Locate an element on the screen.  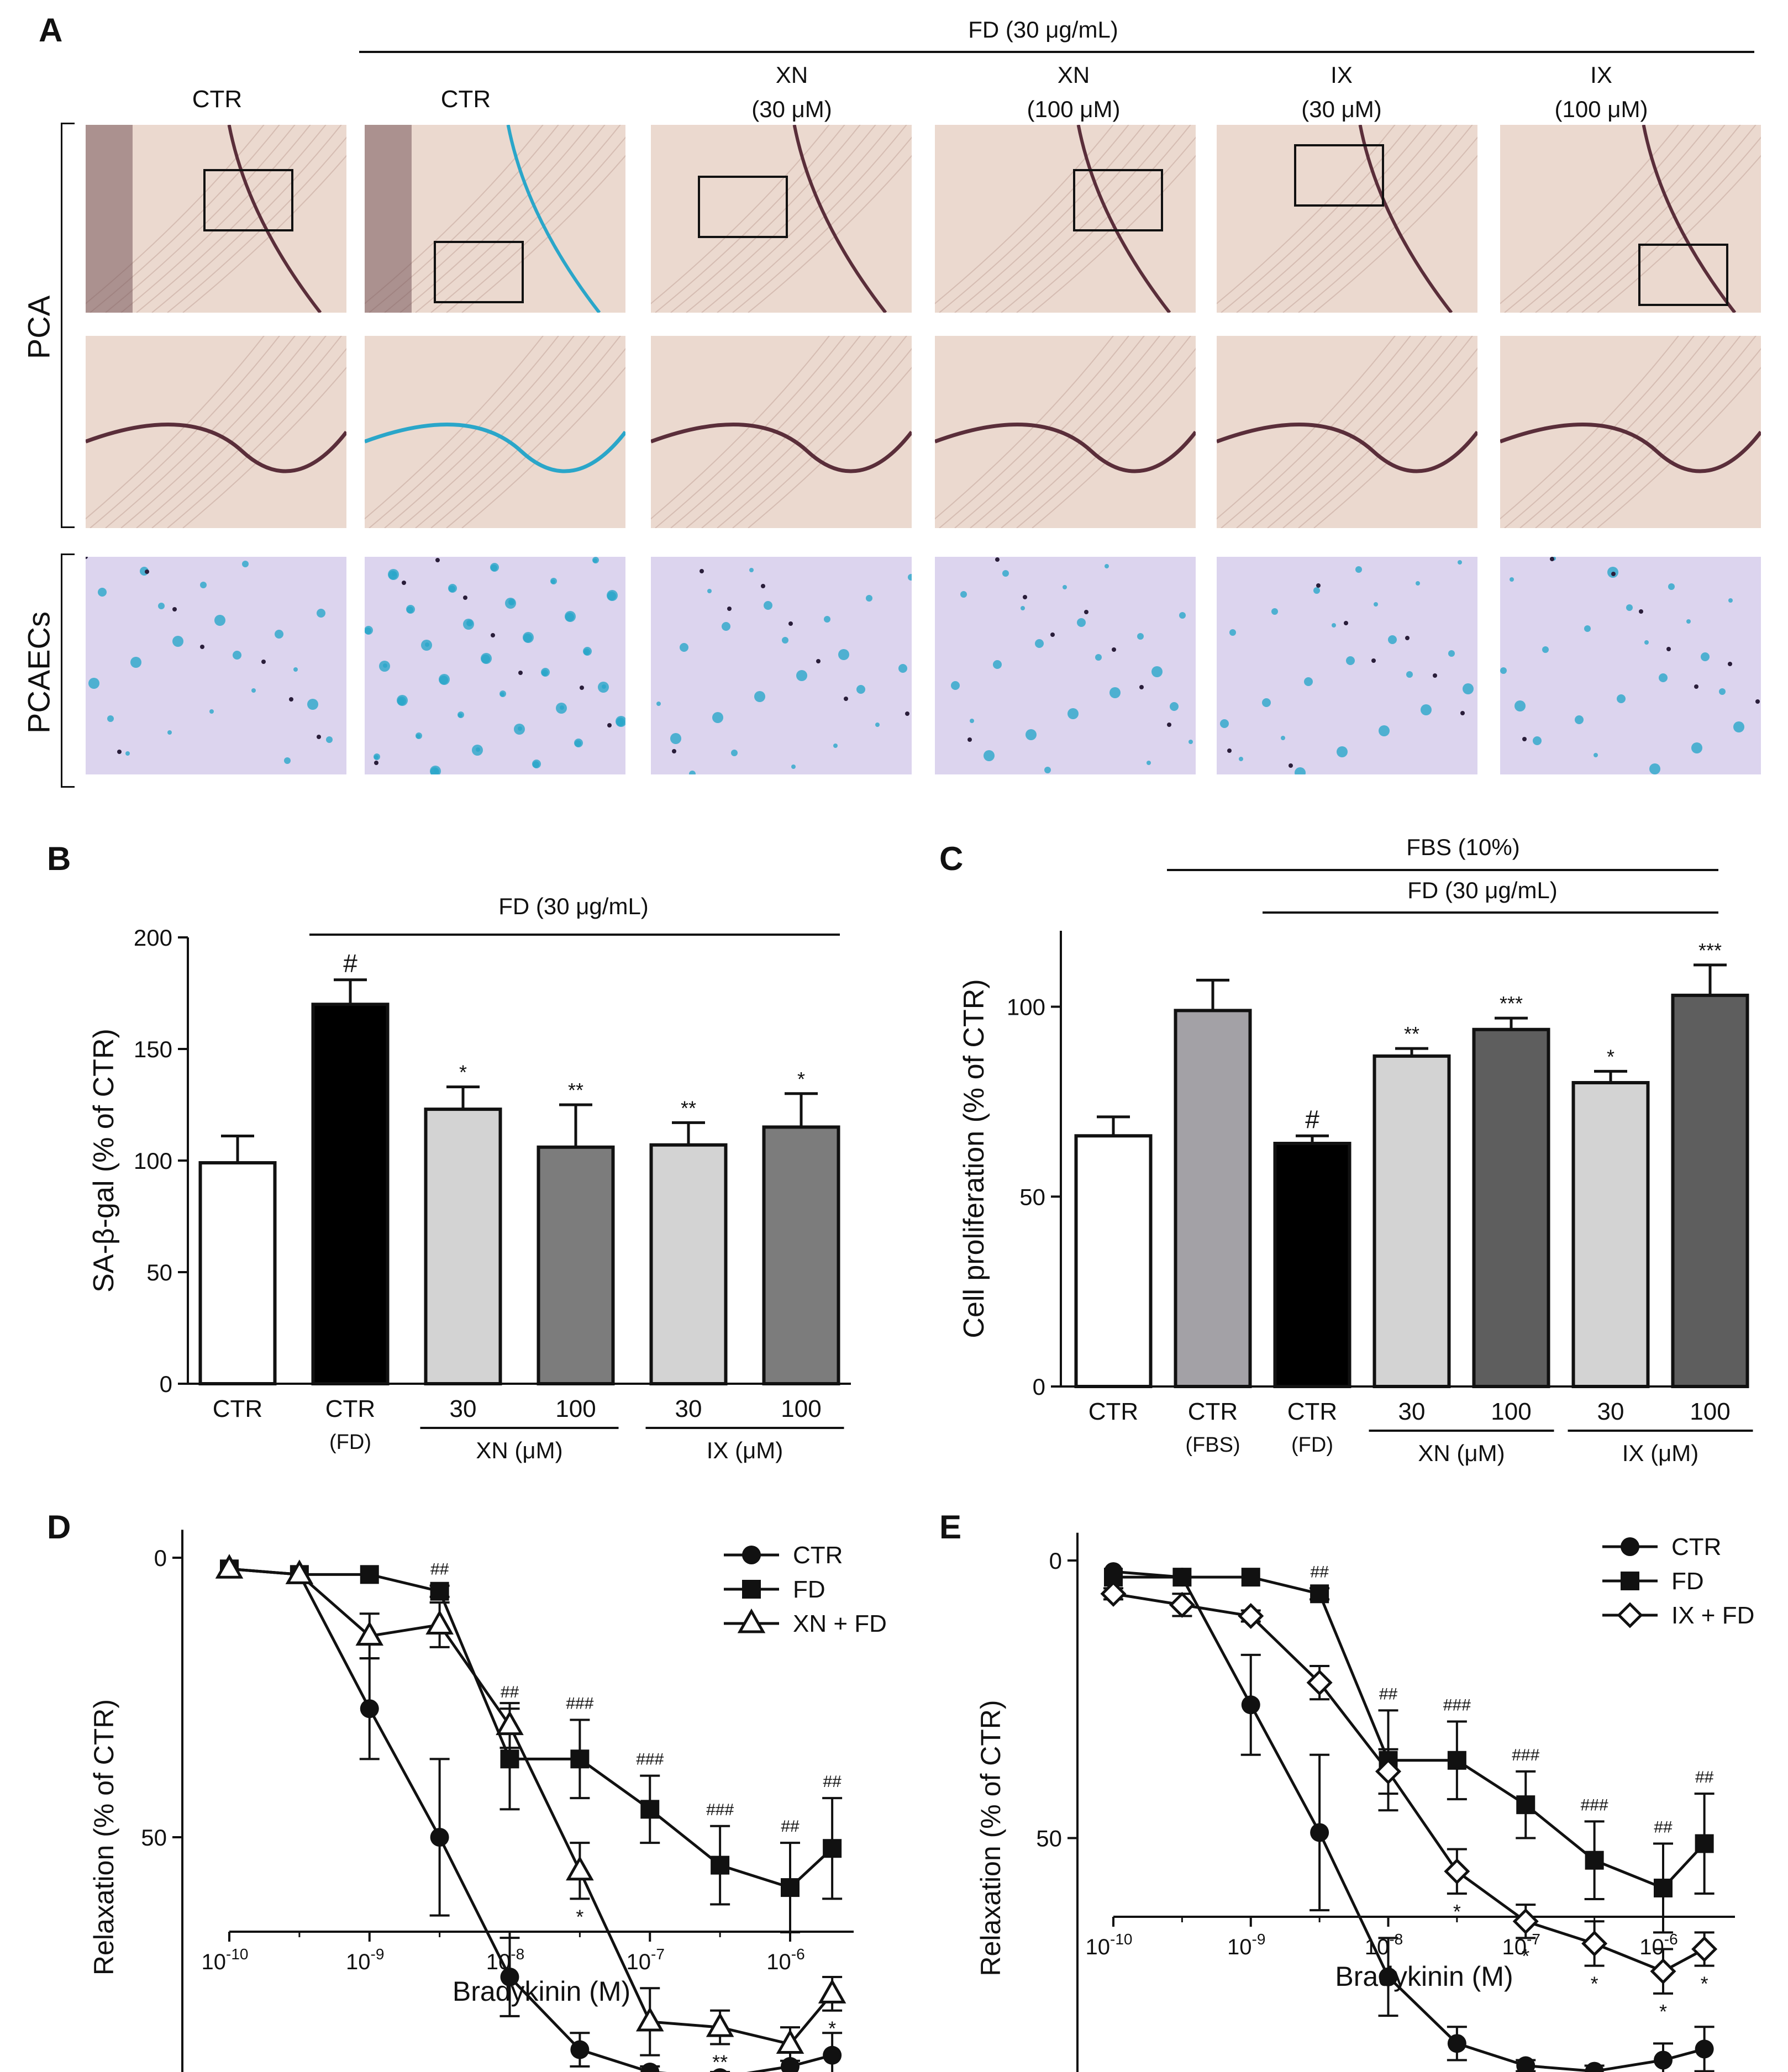
y-tick-label: 150 is located at coordinates (153, 1049).